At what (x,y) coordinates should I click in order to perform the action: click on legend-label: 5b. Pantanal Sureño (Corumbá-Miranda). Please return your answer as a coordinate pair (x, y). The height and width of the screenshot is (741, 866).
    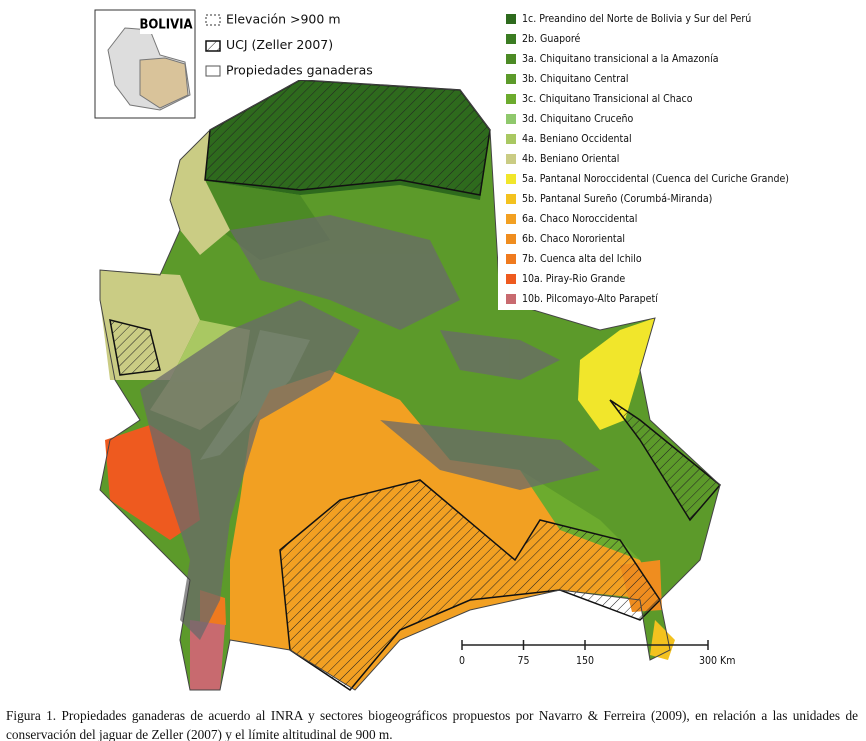
    Looking at the image, I should click on (617, 199).